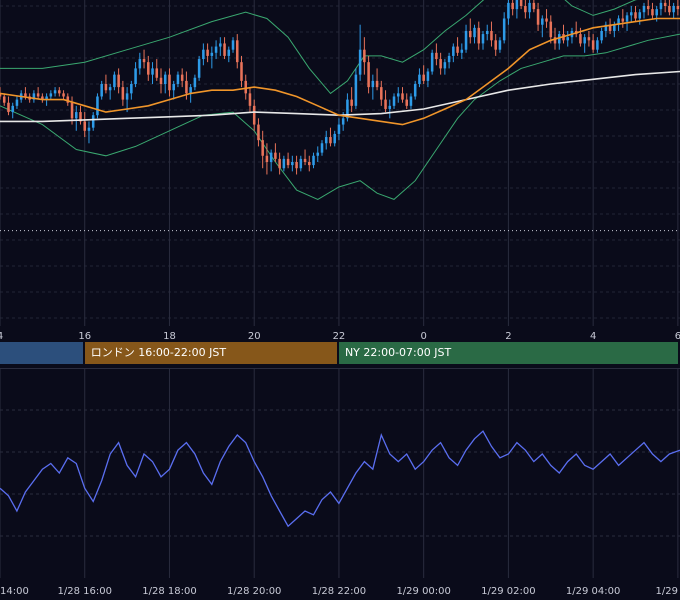 The height and width of the screenshot is (600, 680). Describe the element at coordinates (593, 591) in the screenshot. I see `x-tick-label: 1/29 04:00` at that location.